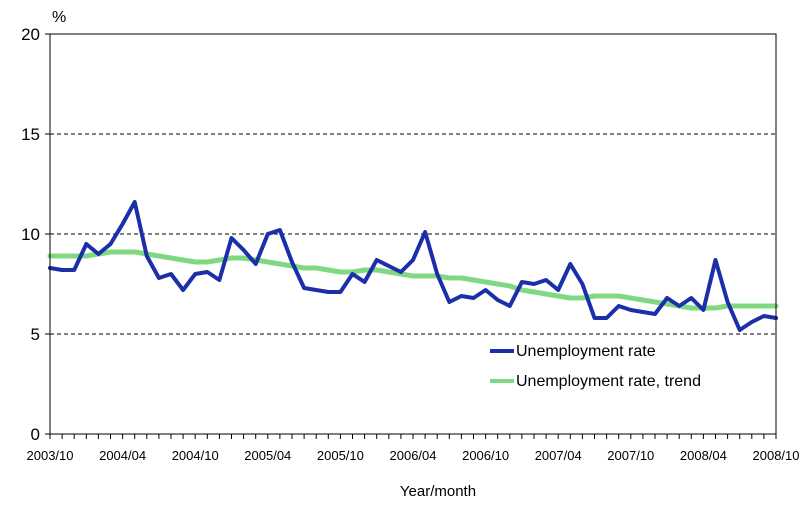  I want to click on y-tick-label: 10, so click(30, 234).